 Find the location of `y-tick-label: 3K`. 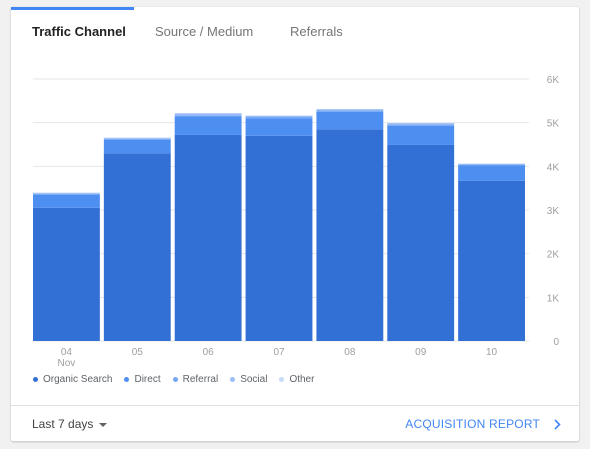

y-tick-label: 3K is located at coordinates (553, 211).